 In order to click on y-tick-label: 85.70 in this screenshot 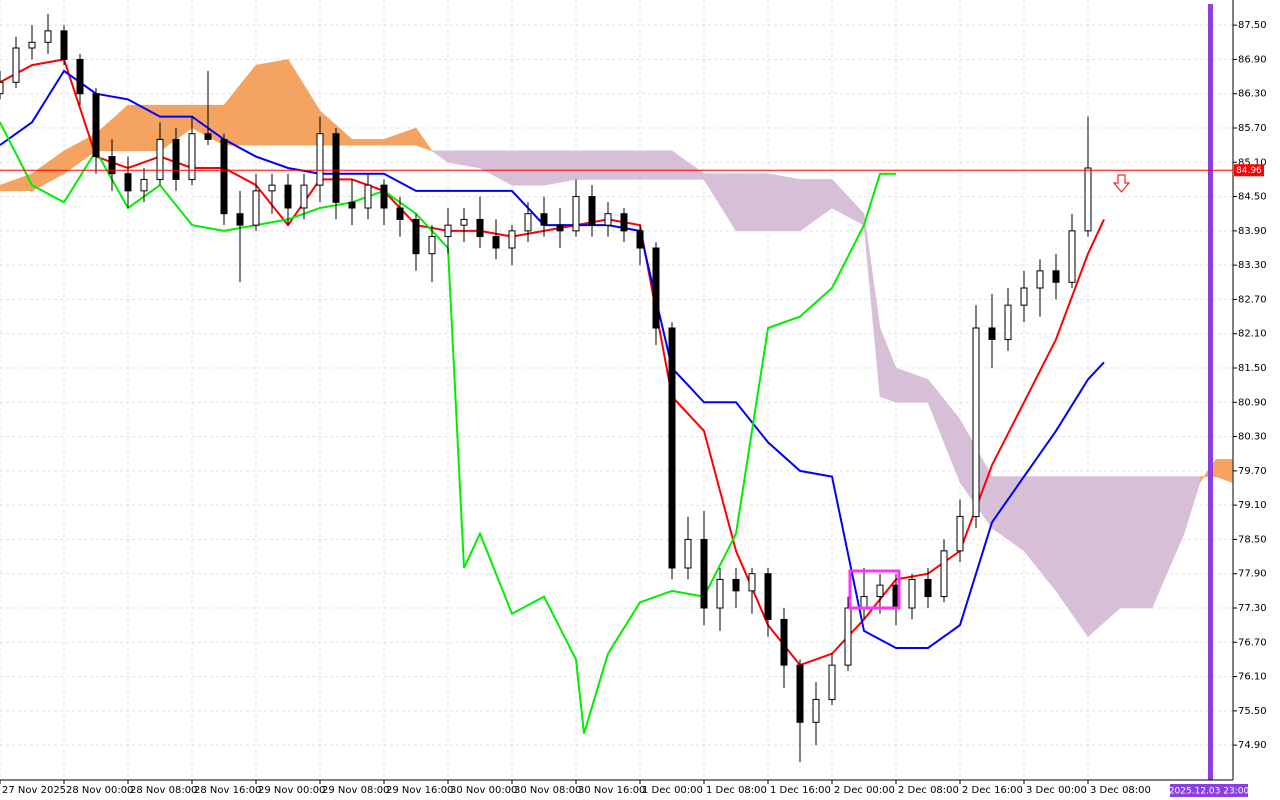, I will do `click(1252, 128)`.